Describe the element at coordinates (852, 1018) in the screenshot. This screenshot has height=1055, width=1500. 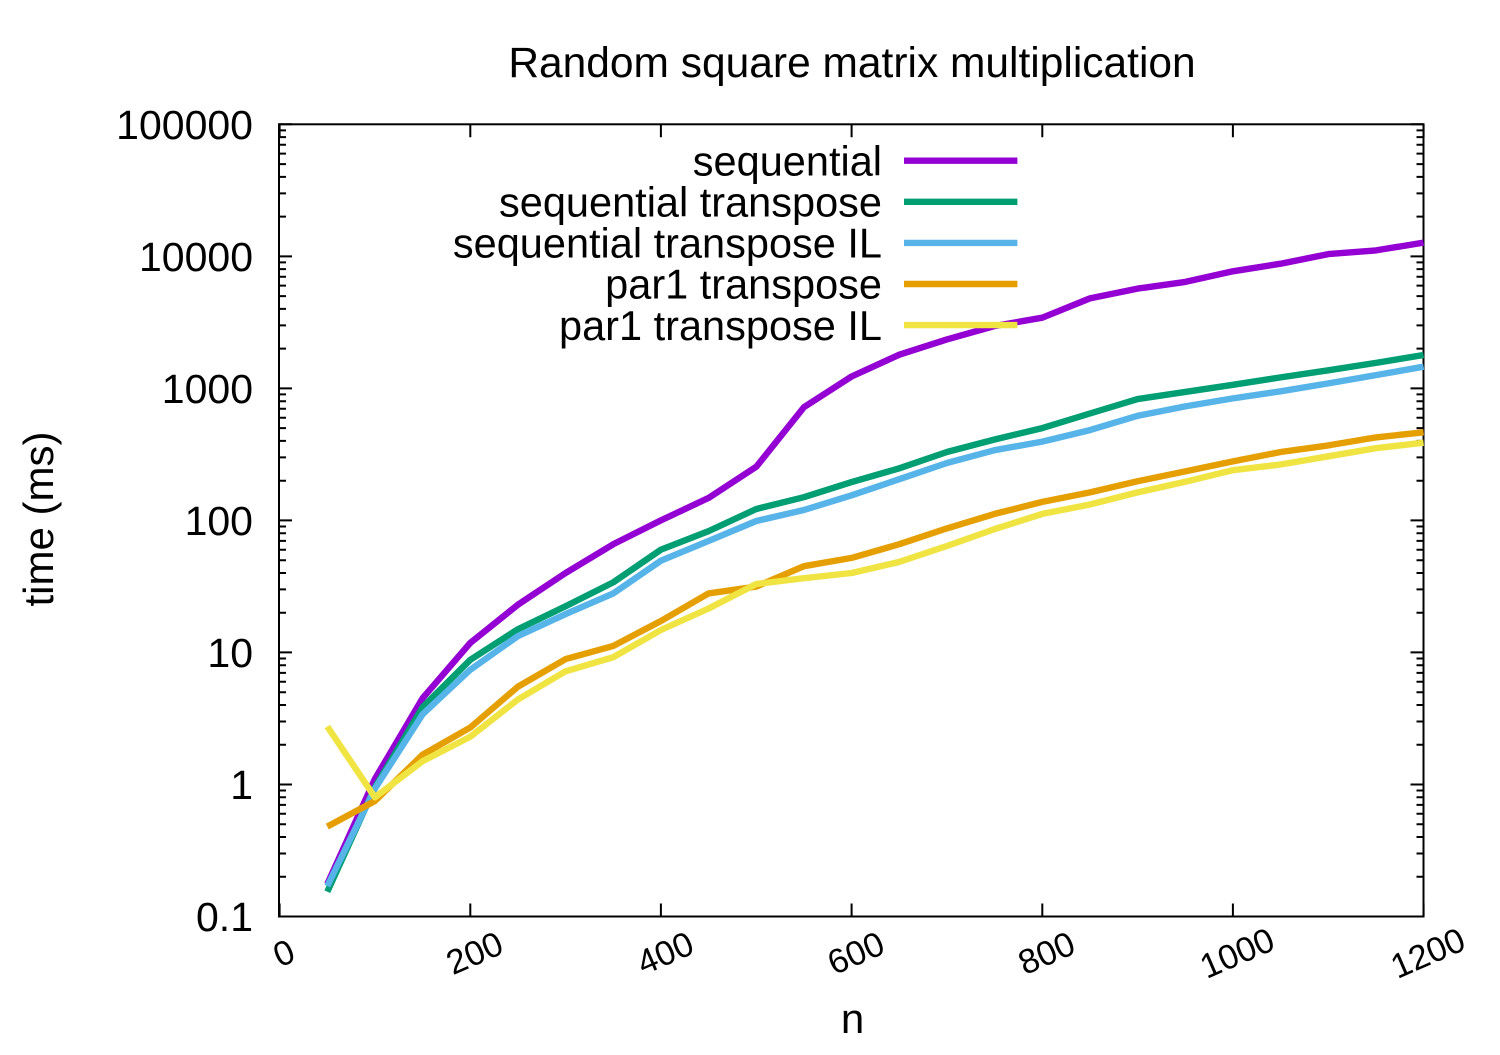
I see `svg-text: n` at that location.